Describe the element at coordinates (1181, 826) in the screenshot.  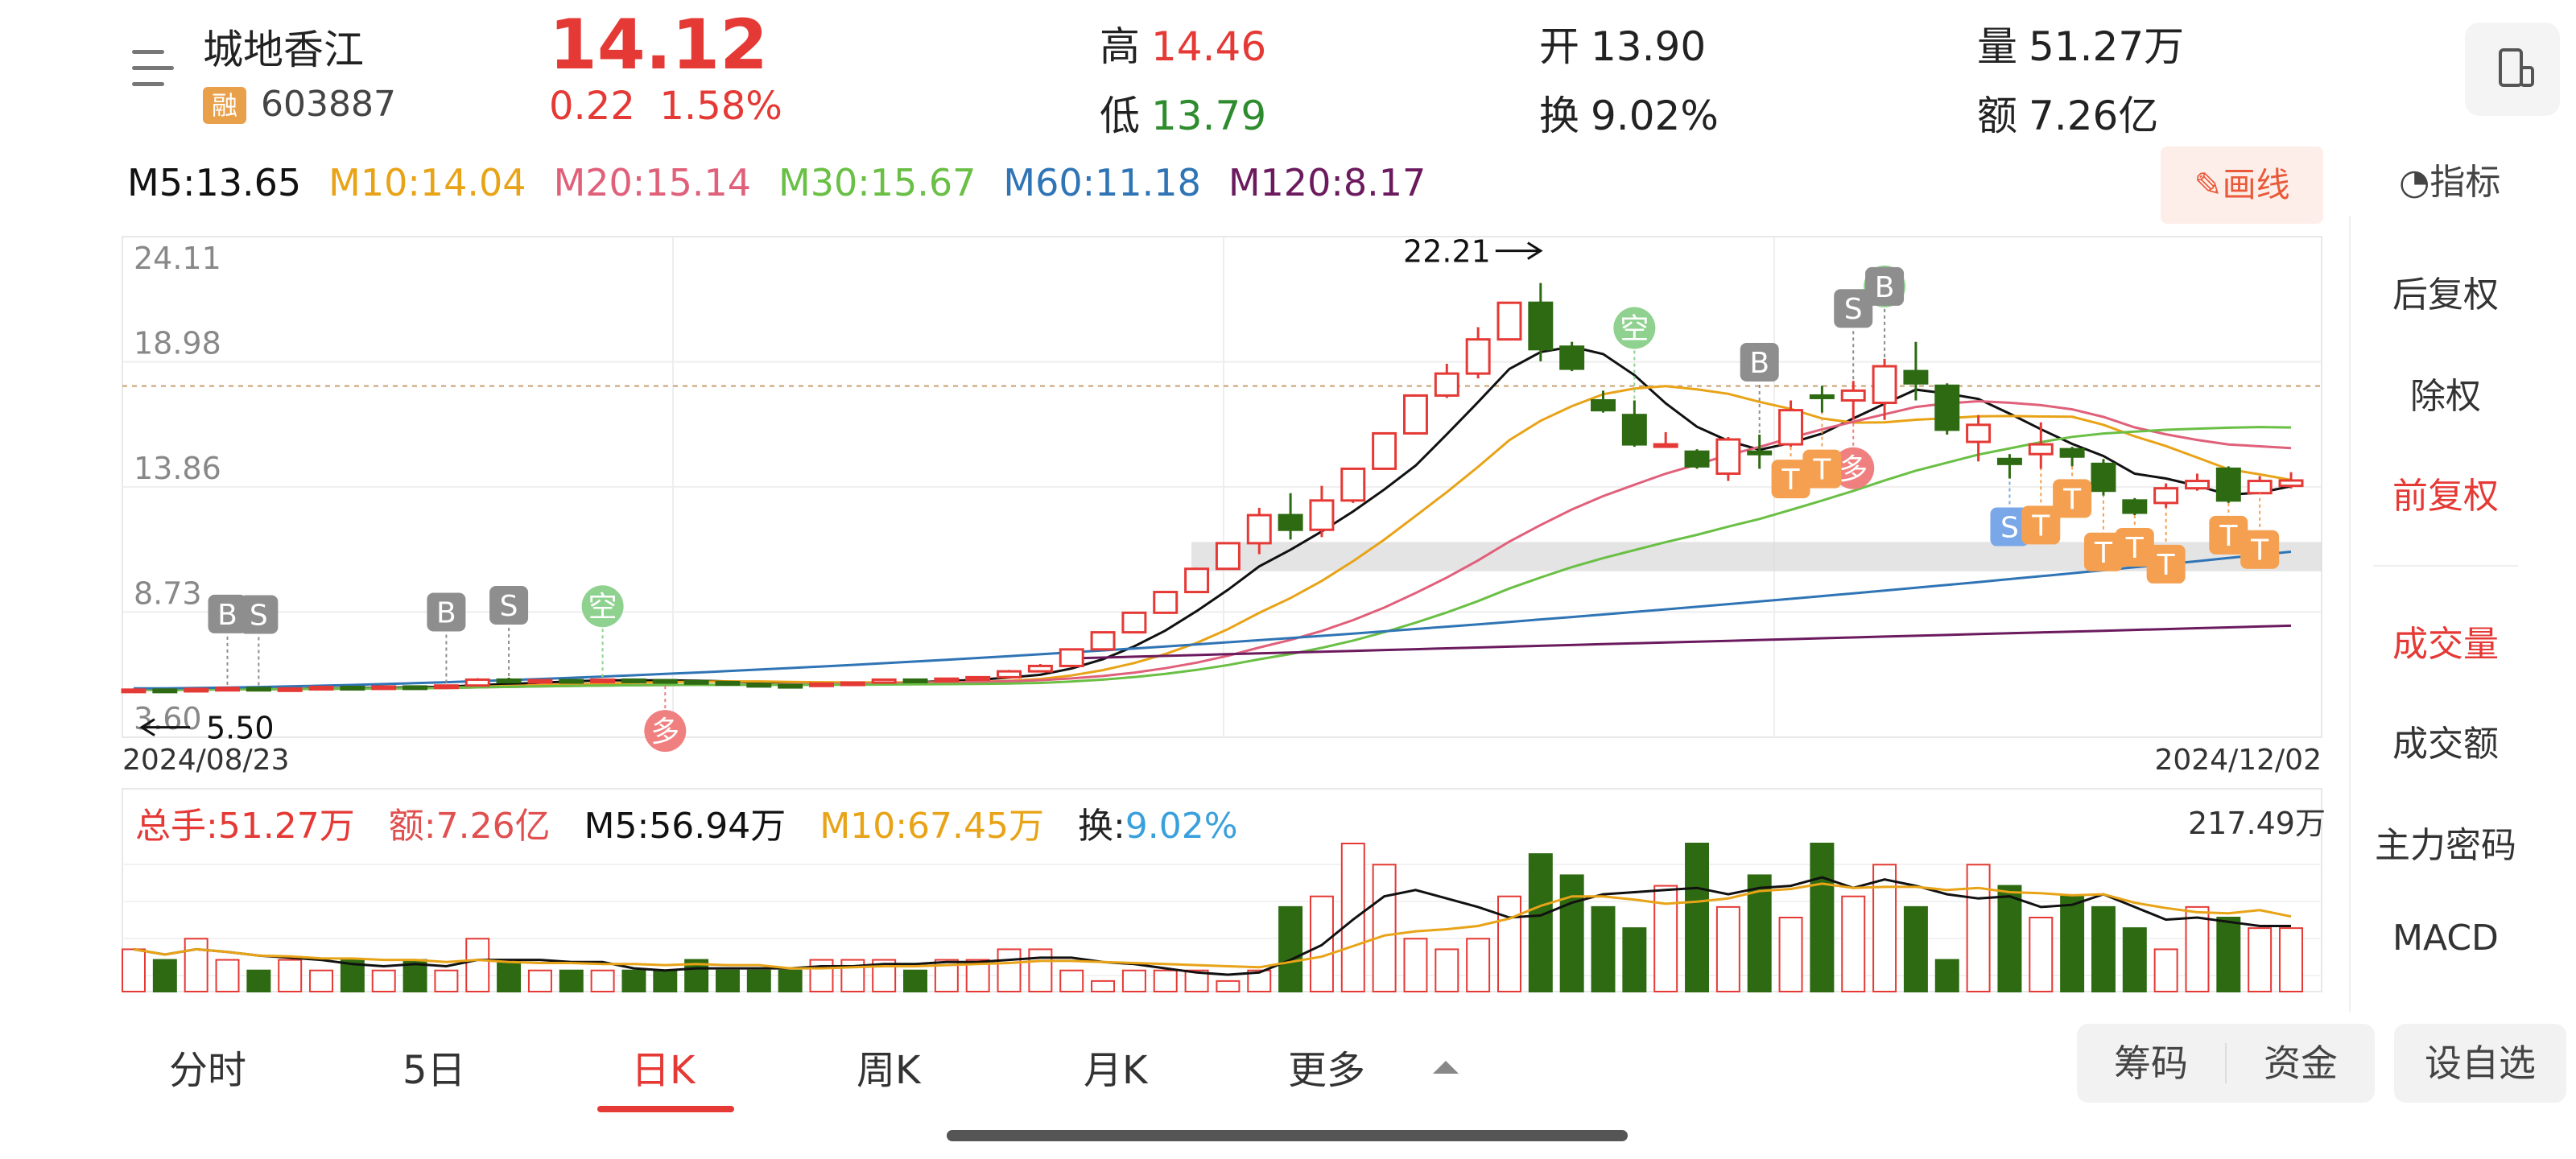
I see `volume-turnover: 9.02%` at that location.